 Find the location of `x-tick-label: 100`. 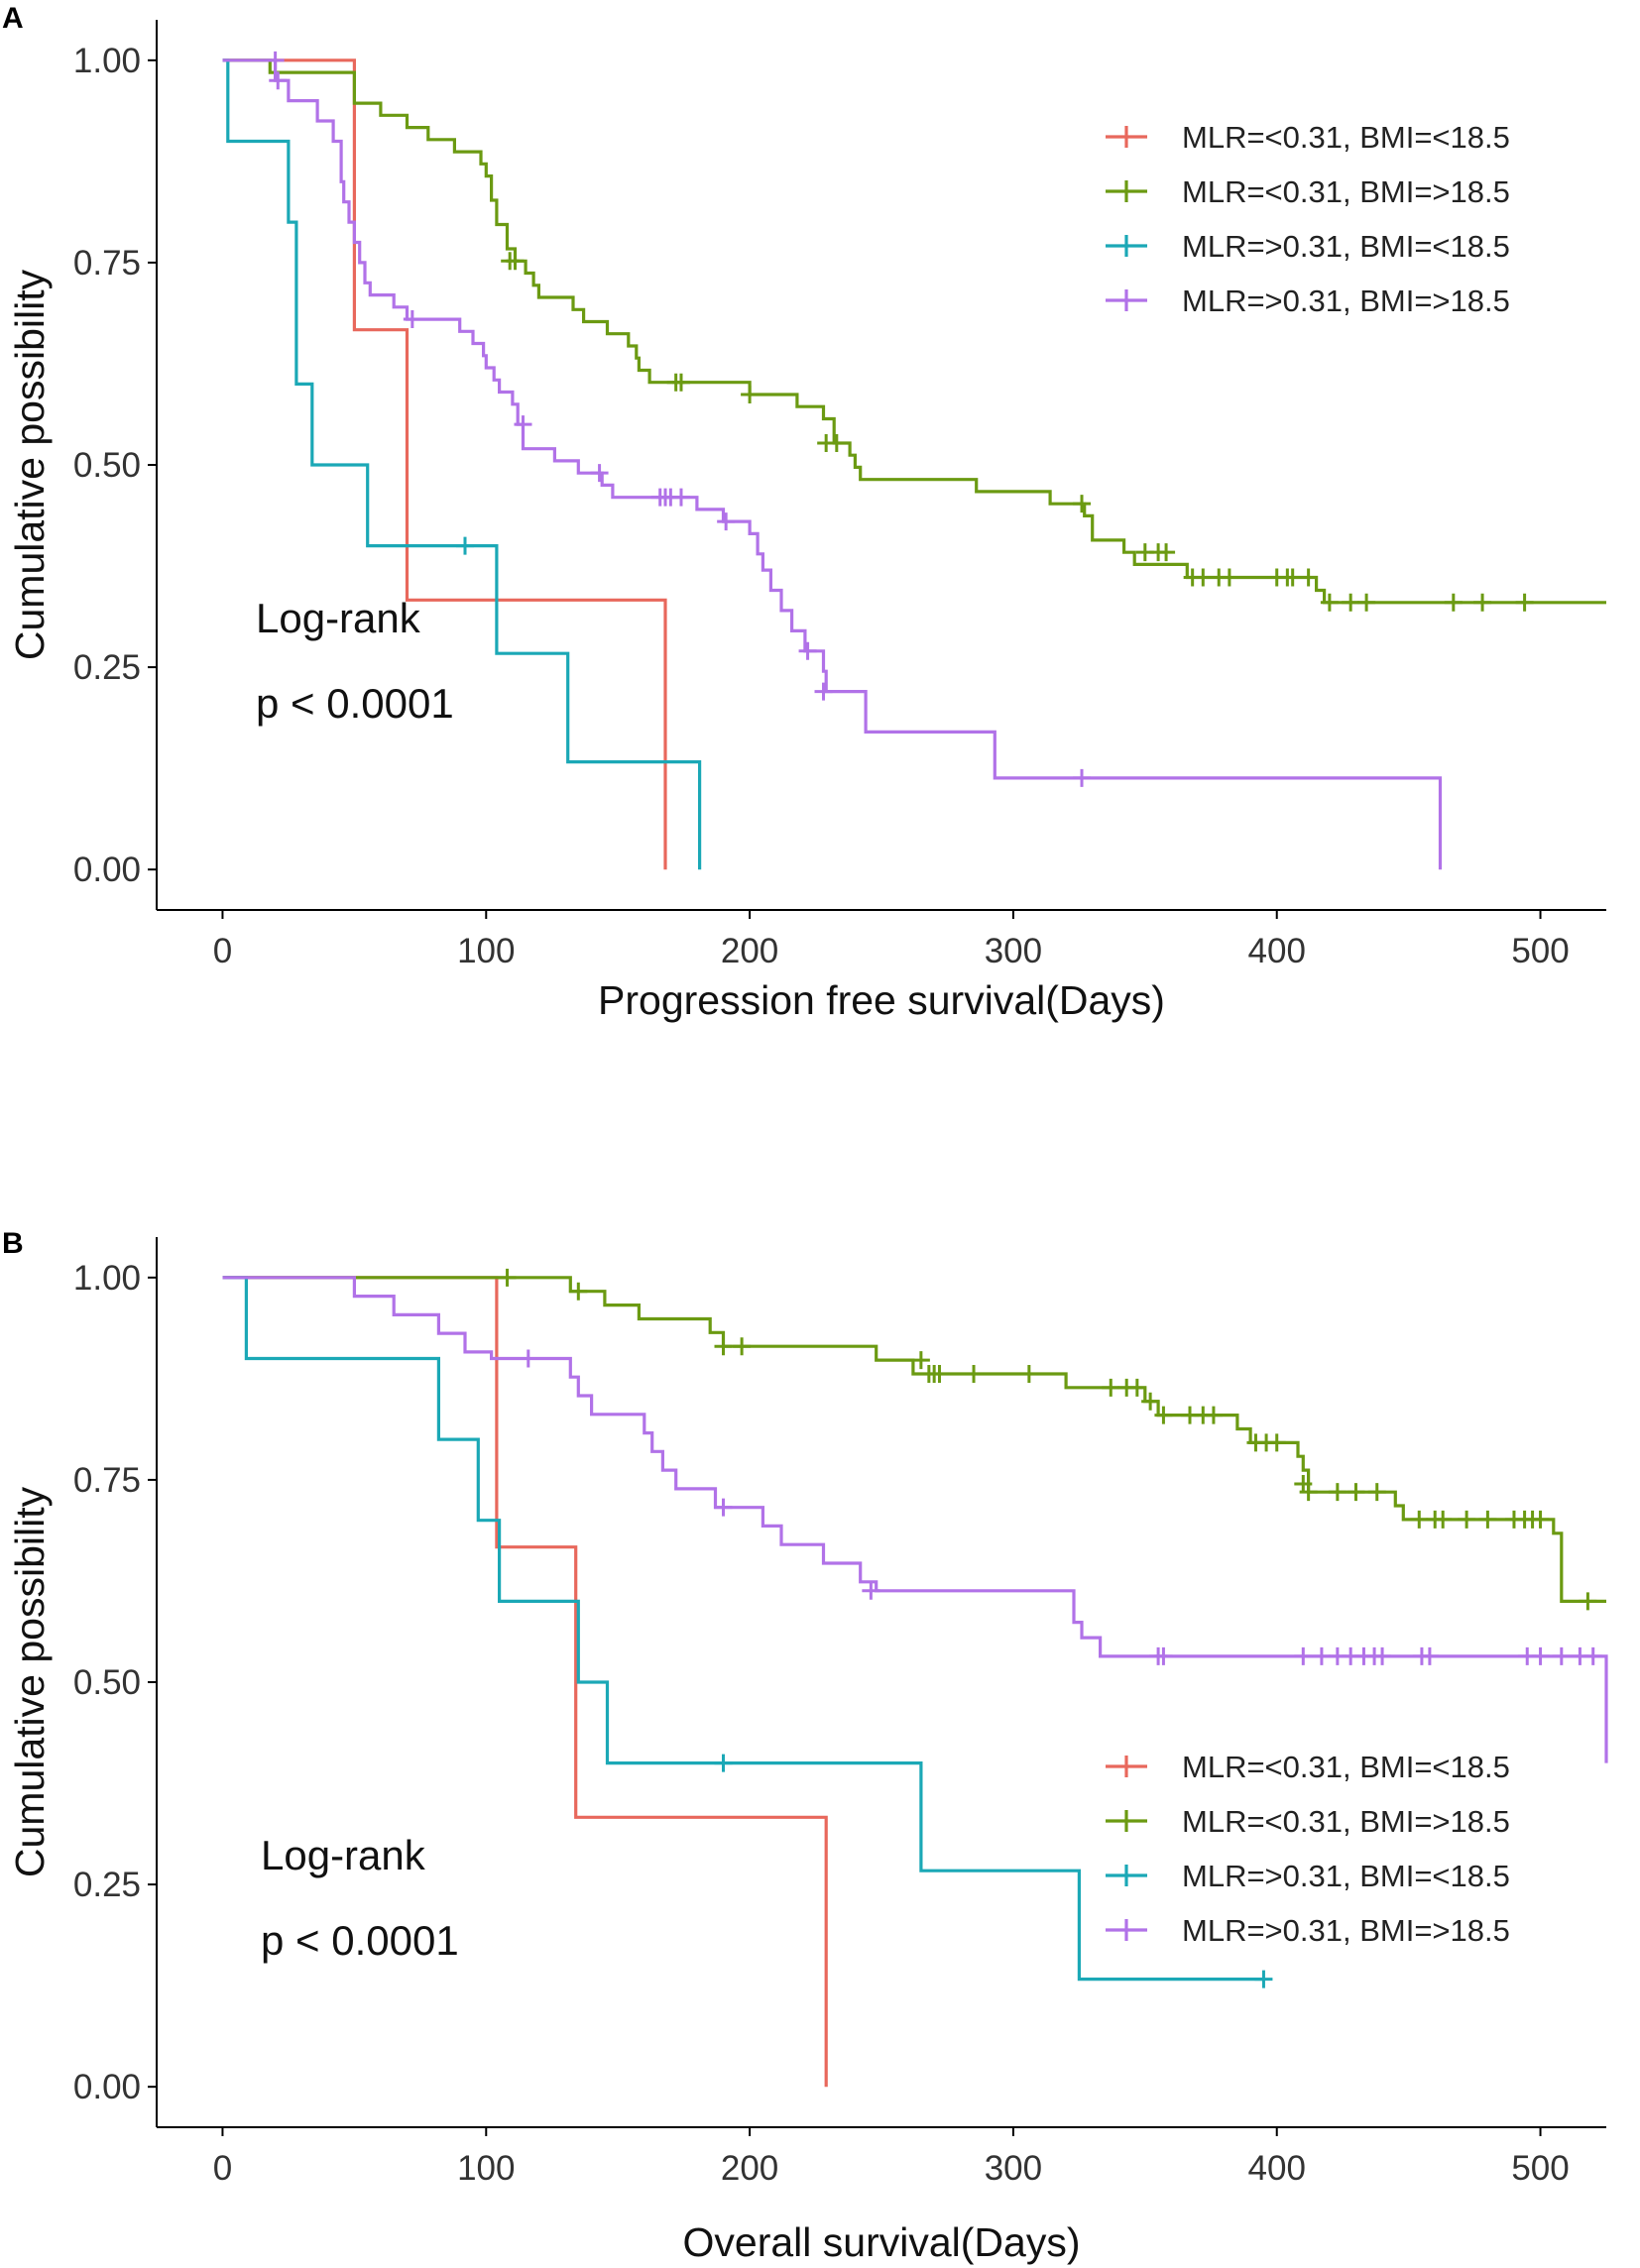

x-tick-label: 100 is located at coordinates (486, 951).